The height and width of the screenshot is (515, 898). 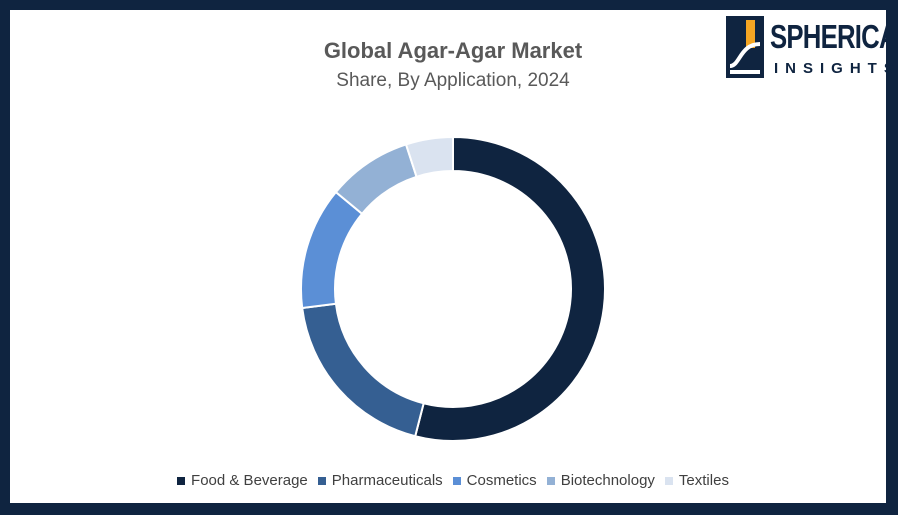 I want to click on chart-title: Global Agar-Agar Market, so click(x=453, y=50).